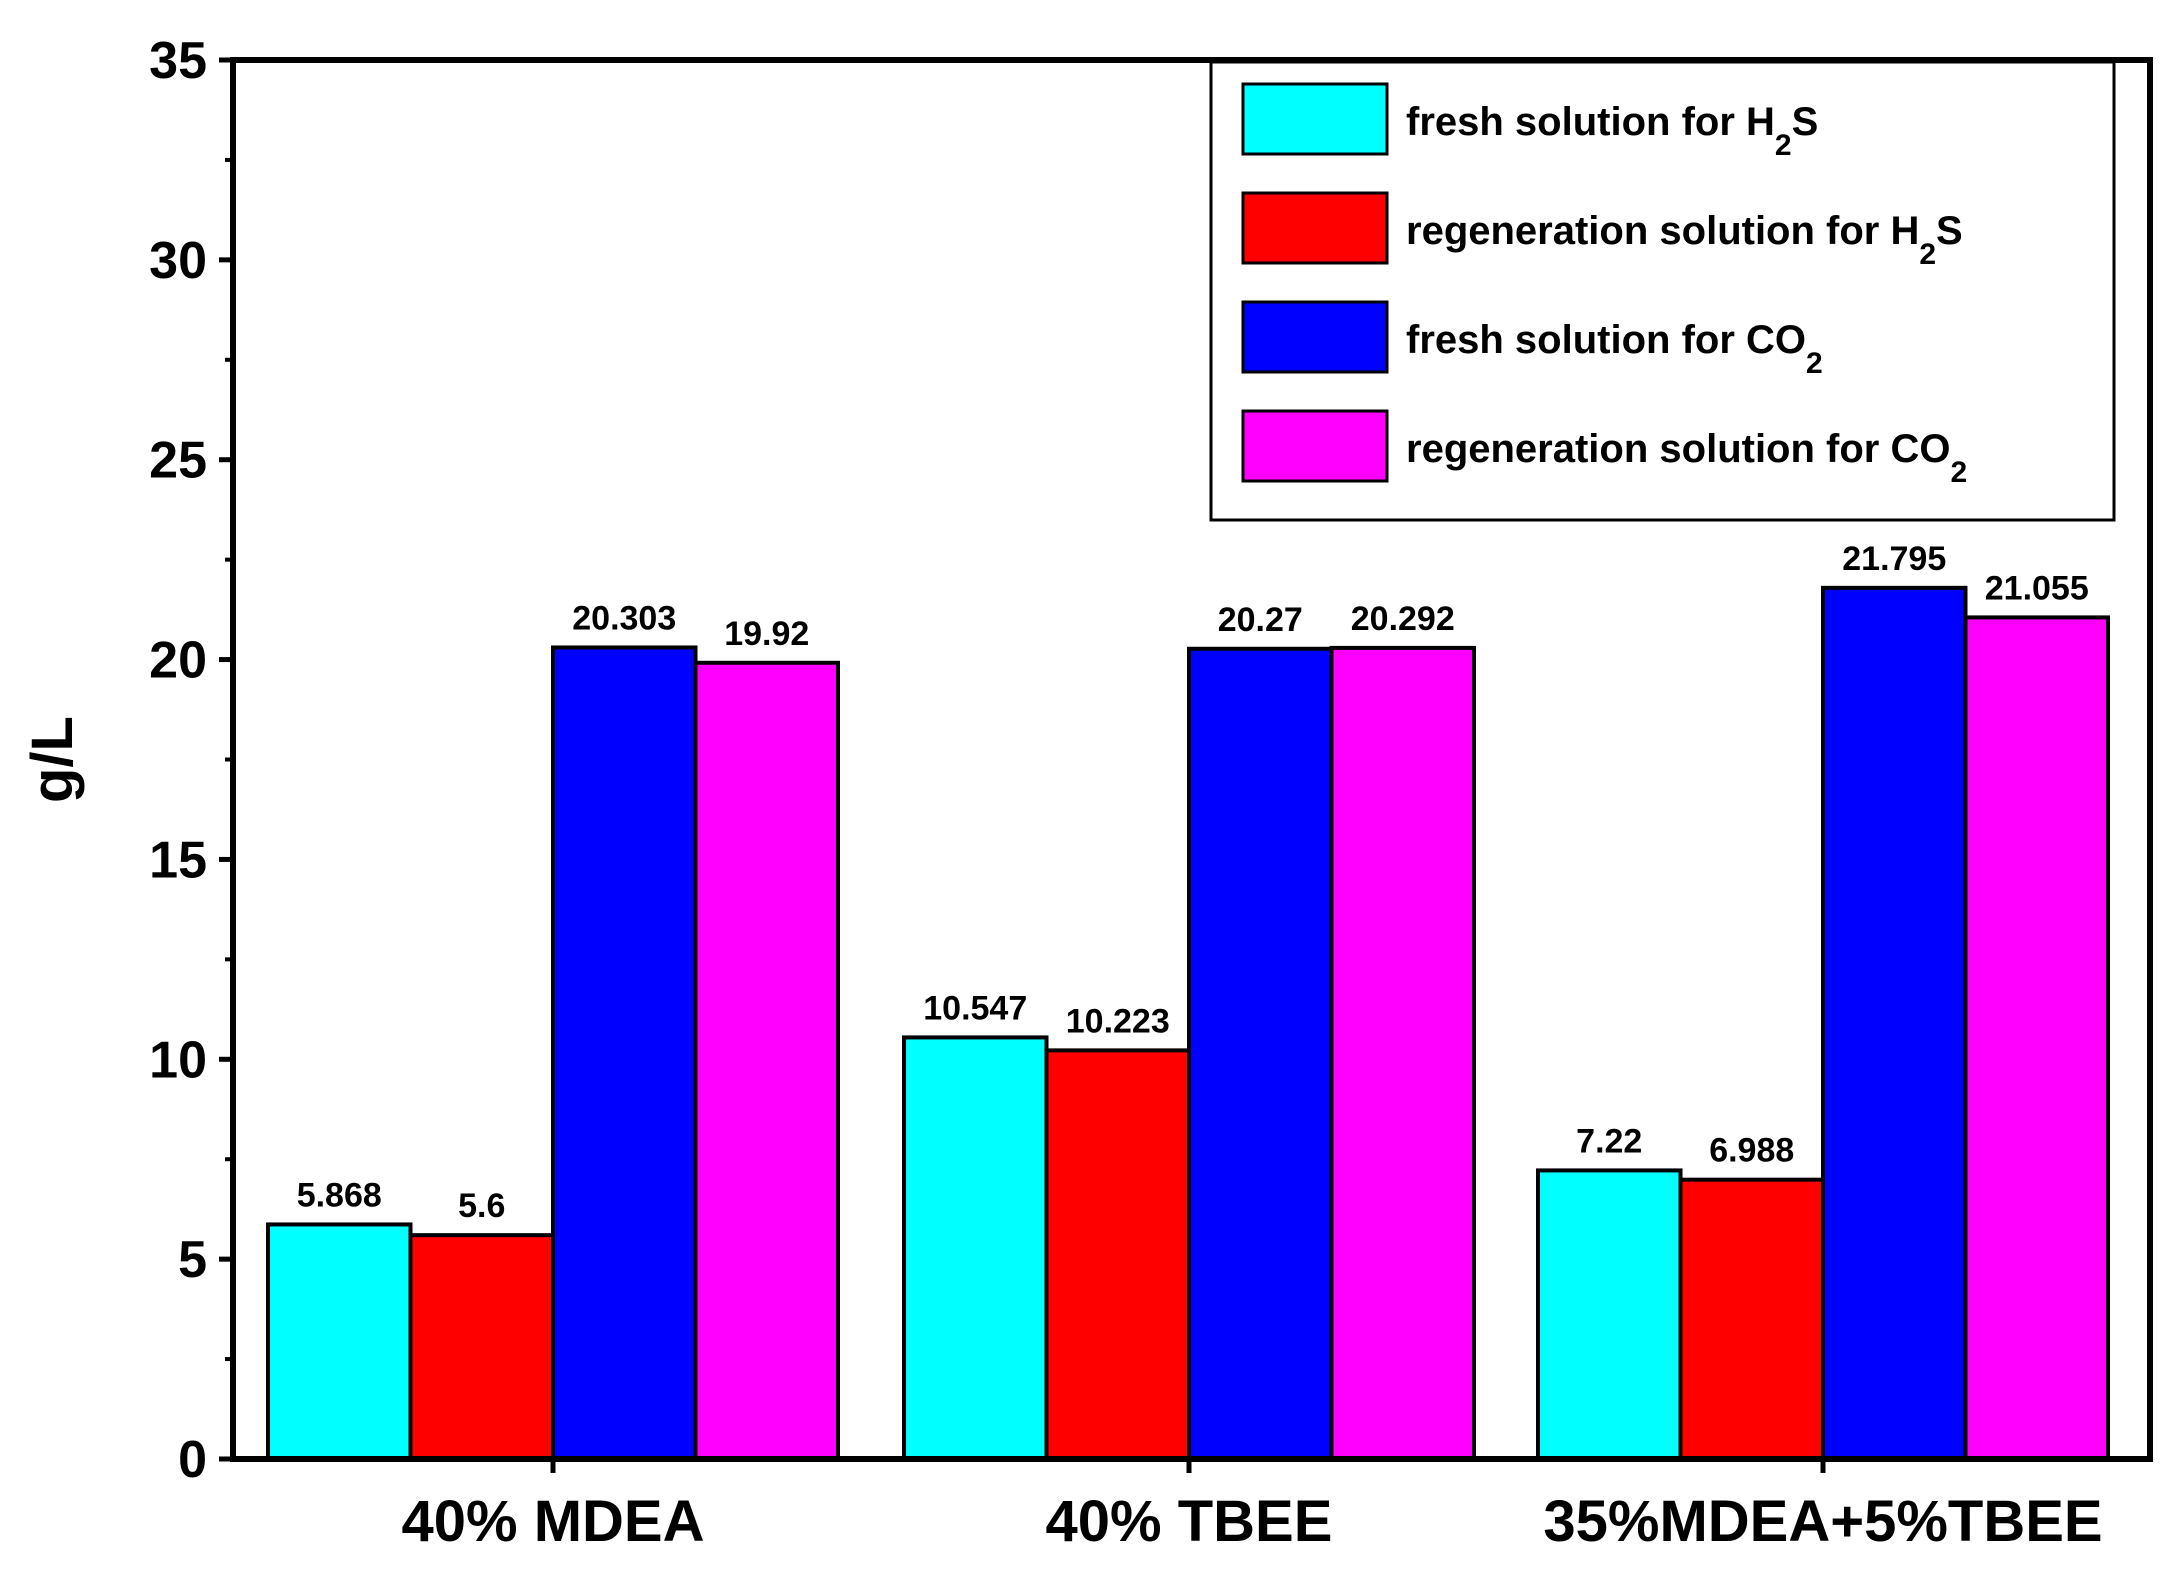 Image resolution: width=2162 pixels, height=1571 pixels. I want to click on y-tick-label: 0, so click(192, 1460).